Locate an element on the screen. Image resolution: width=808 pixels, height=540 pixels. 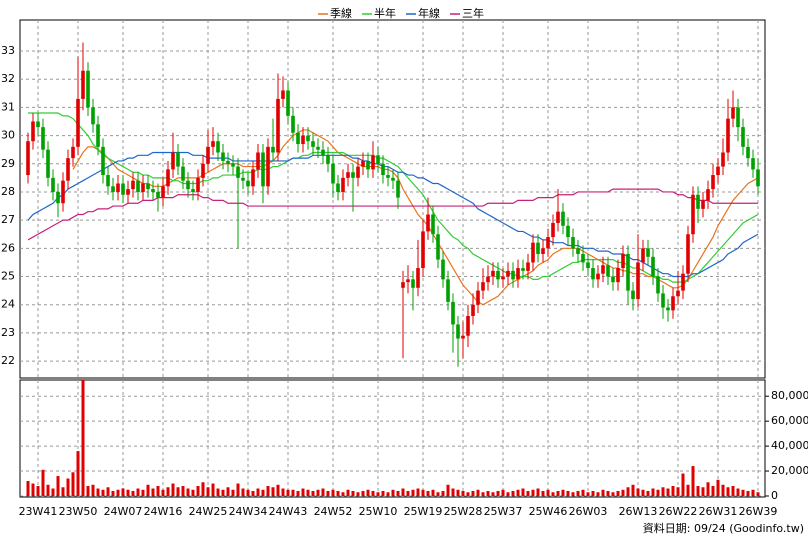
x-tick-label: 24W34 is located at coordinates (248, 511).